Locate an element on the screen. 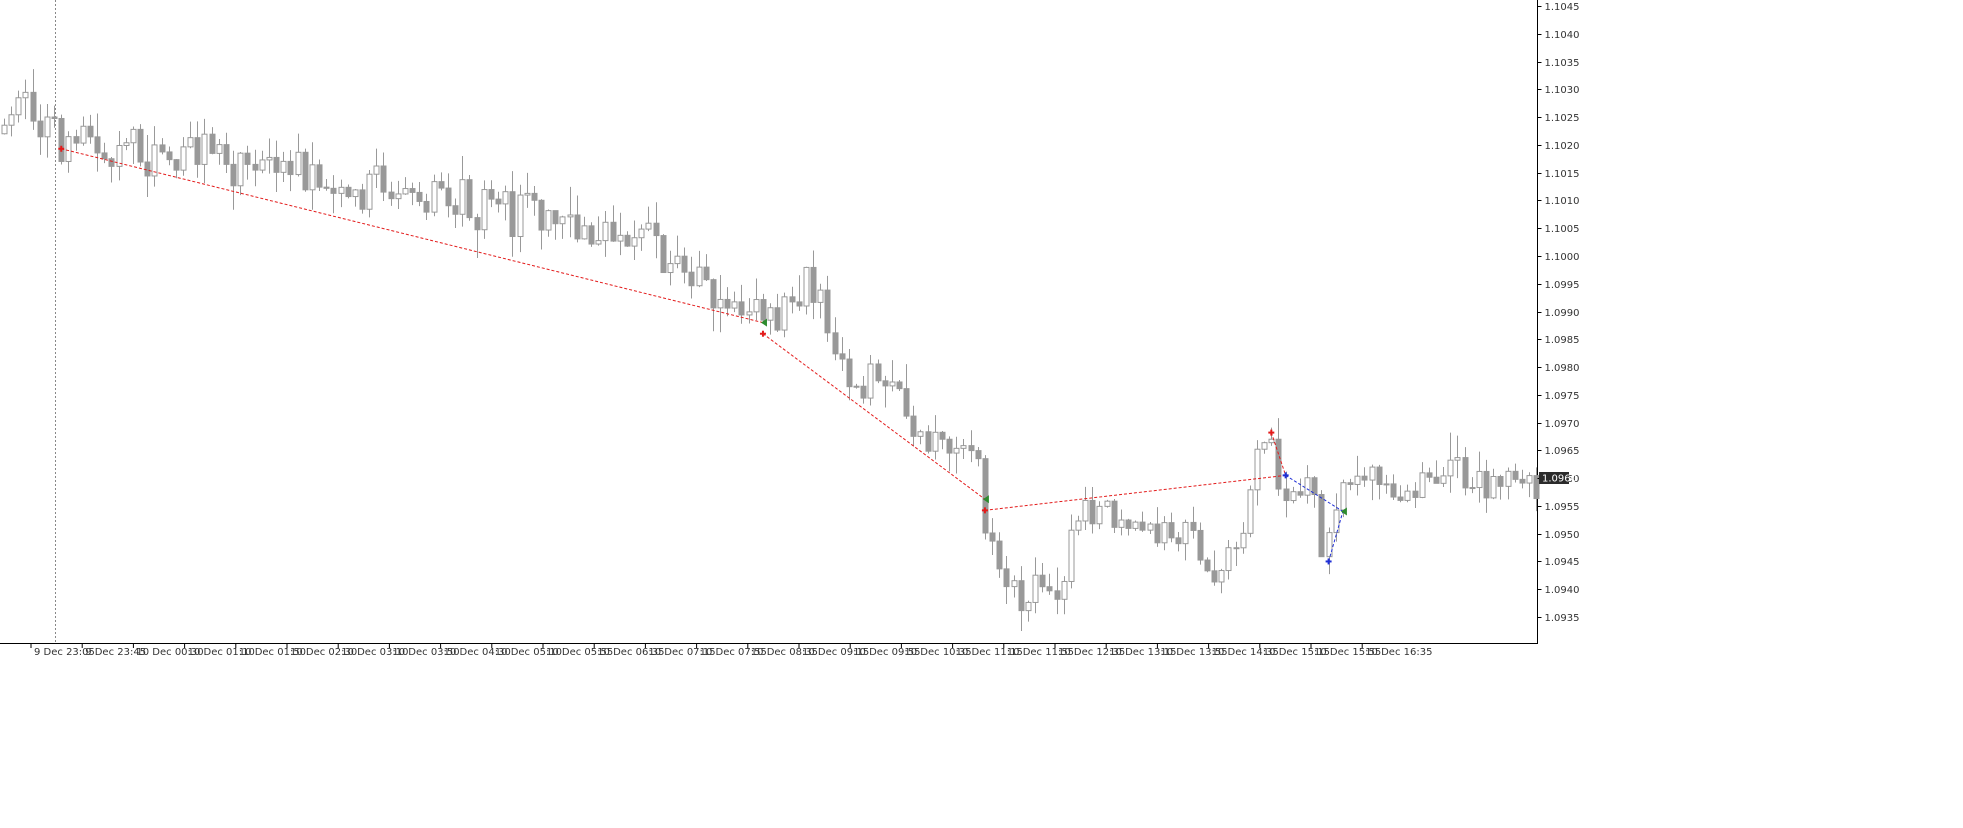  price-tick-label: 1.1005 is located at coordinates (1562, 229).